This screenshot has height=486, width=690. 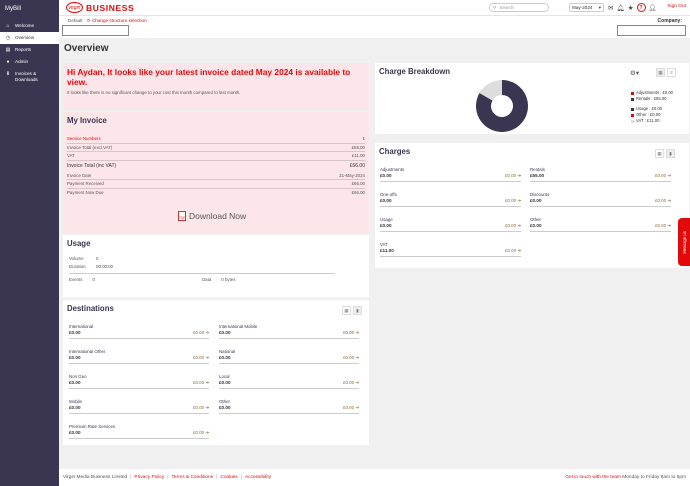 What do you see at coordinates (77, 266) in the screenshot?
I see `duration-label: Duration` at bounding box center [77, 266].